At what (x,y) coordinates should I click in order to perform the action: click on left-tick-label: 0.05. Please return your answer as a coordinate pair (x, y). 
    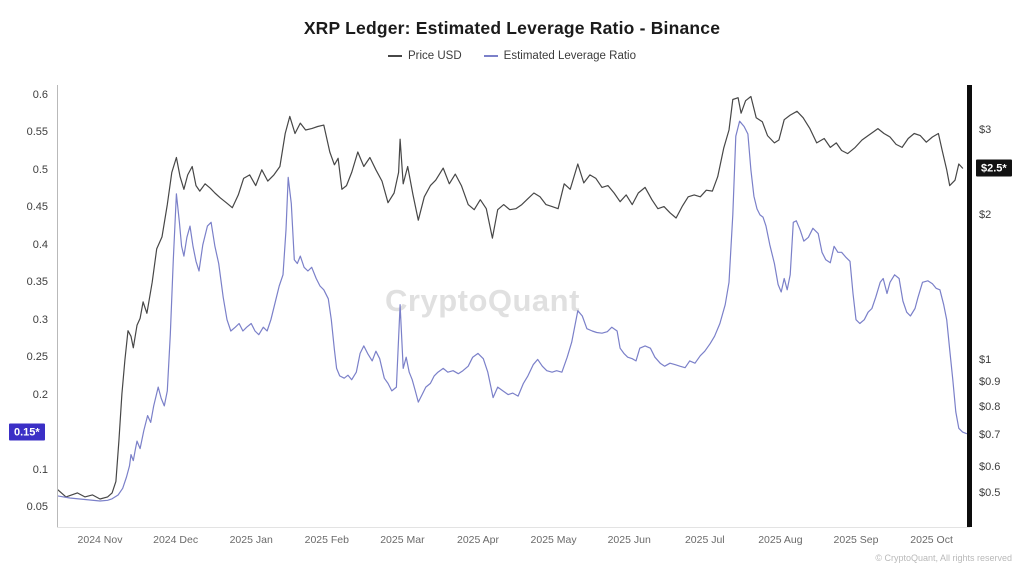
    Looking at the image, I should click on (37, 507).